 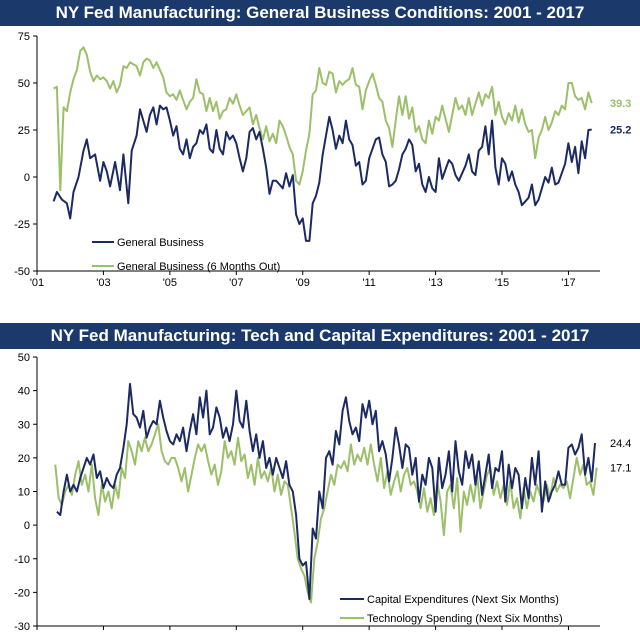 What do you see at coordinates (22, 560) in the screenshot?
I see `y-tick-label: -10` at bounding box center [22, 560].